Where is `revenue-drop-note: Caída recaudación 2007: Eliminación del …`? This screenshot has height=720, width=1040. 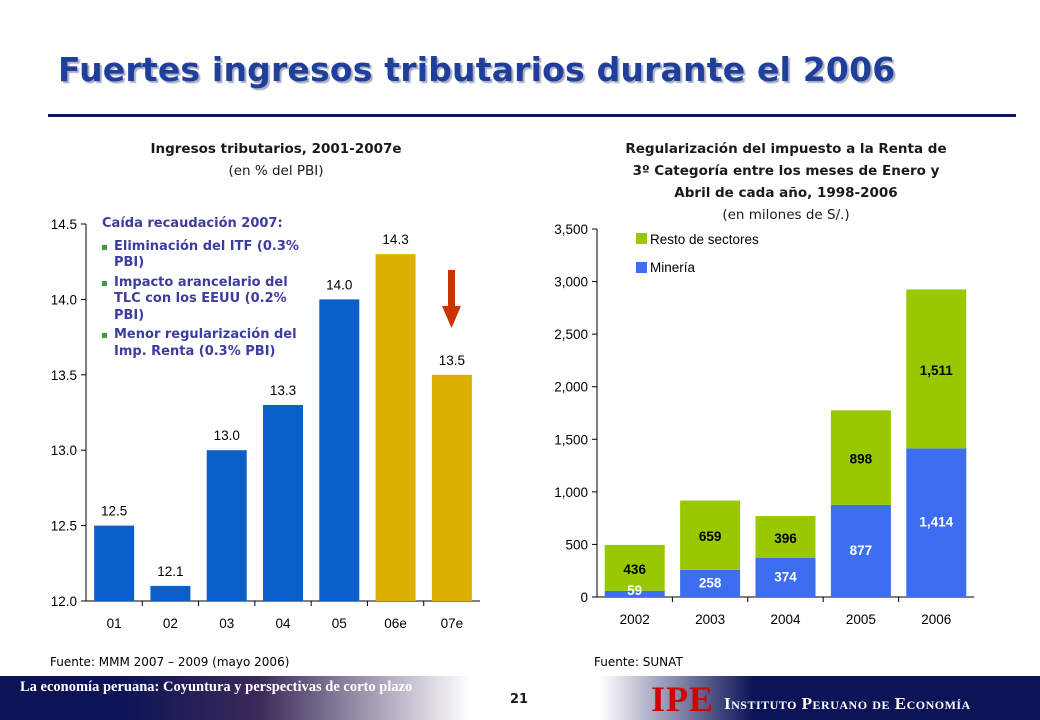
revenue-drop-note: Caída recaudación 2007: Eliminación del … is located at coordinates (208, 289).